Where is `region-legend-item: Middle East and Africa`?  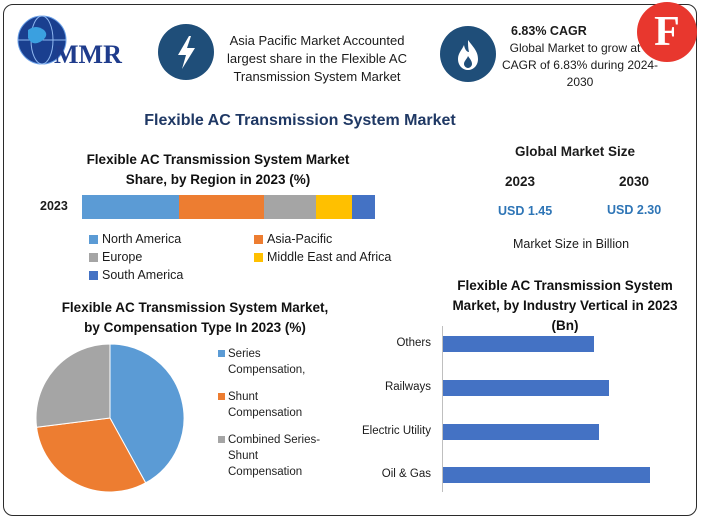 region-legend-item: Middle East and Africa is located at coordinates (322, 257).